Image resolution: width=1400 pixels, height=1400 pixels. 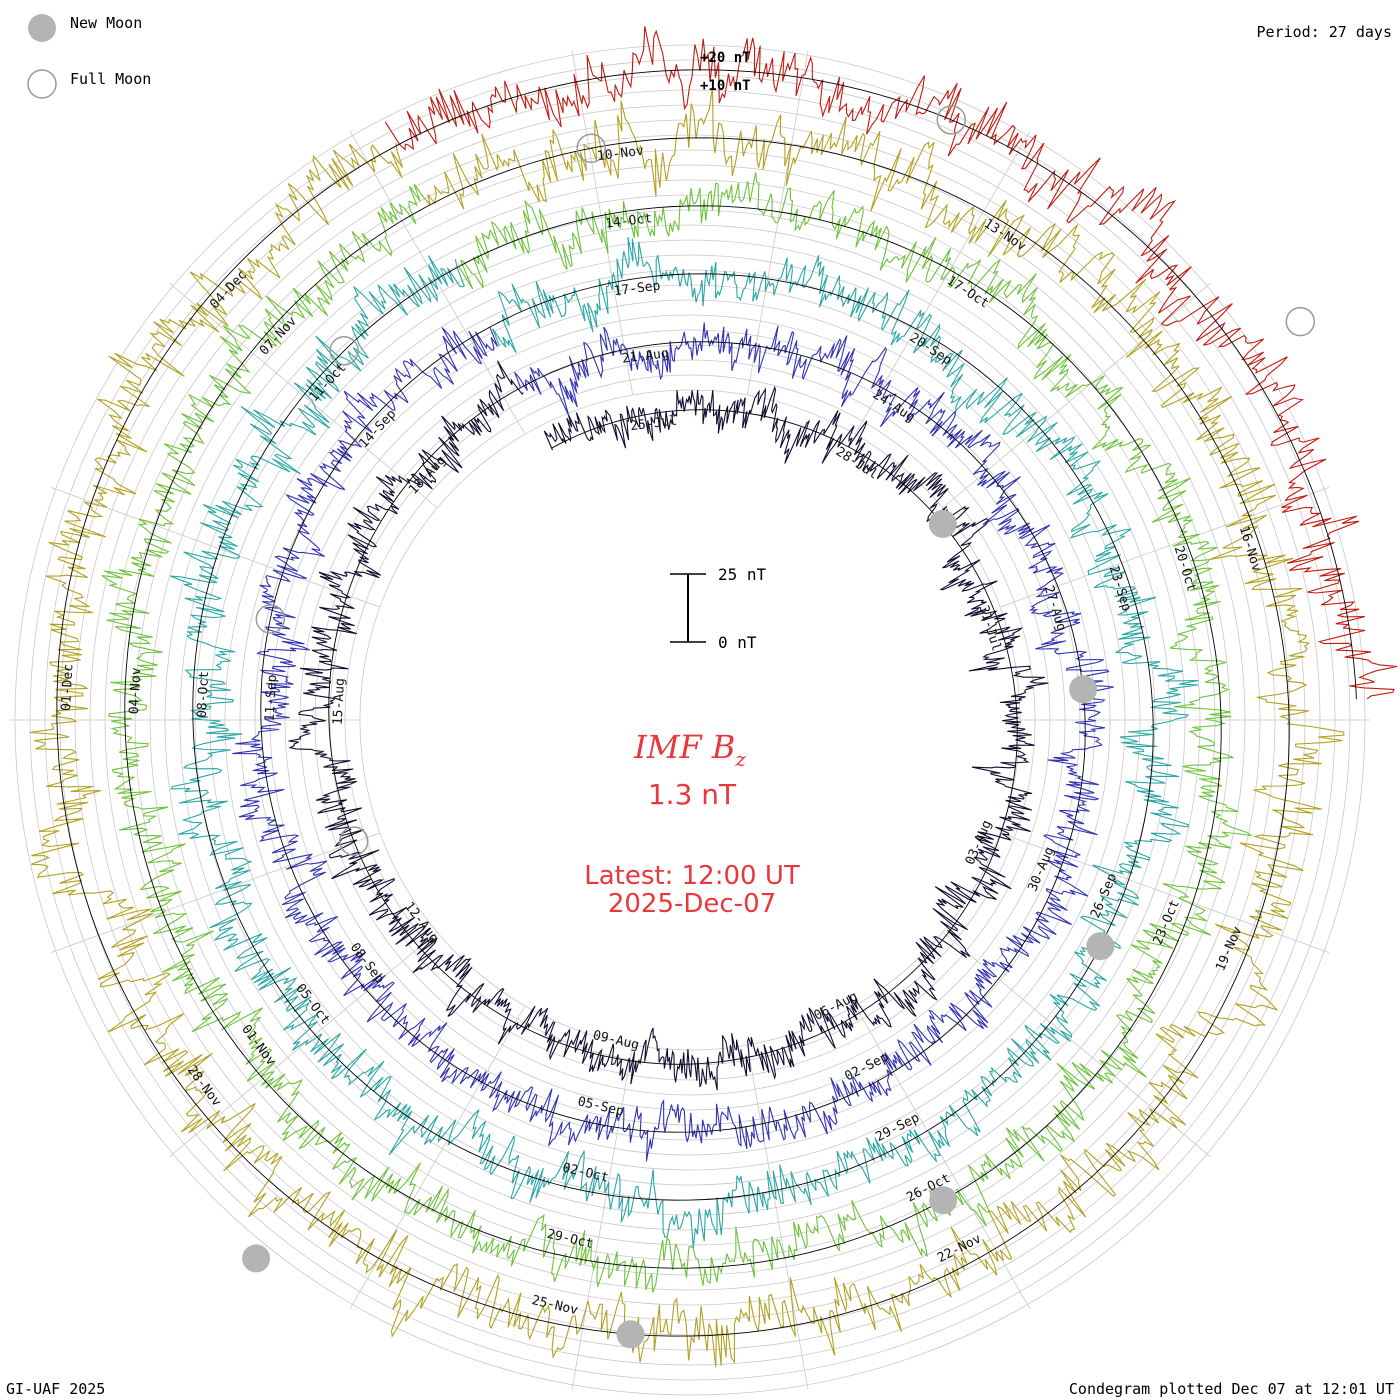 I want to click on date-label: 29-Sep, so click(x=897, y=1127).